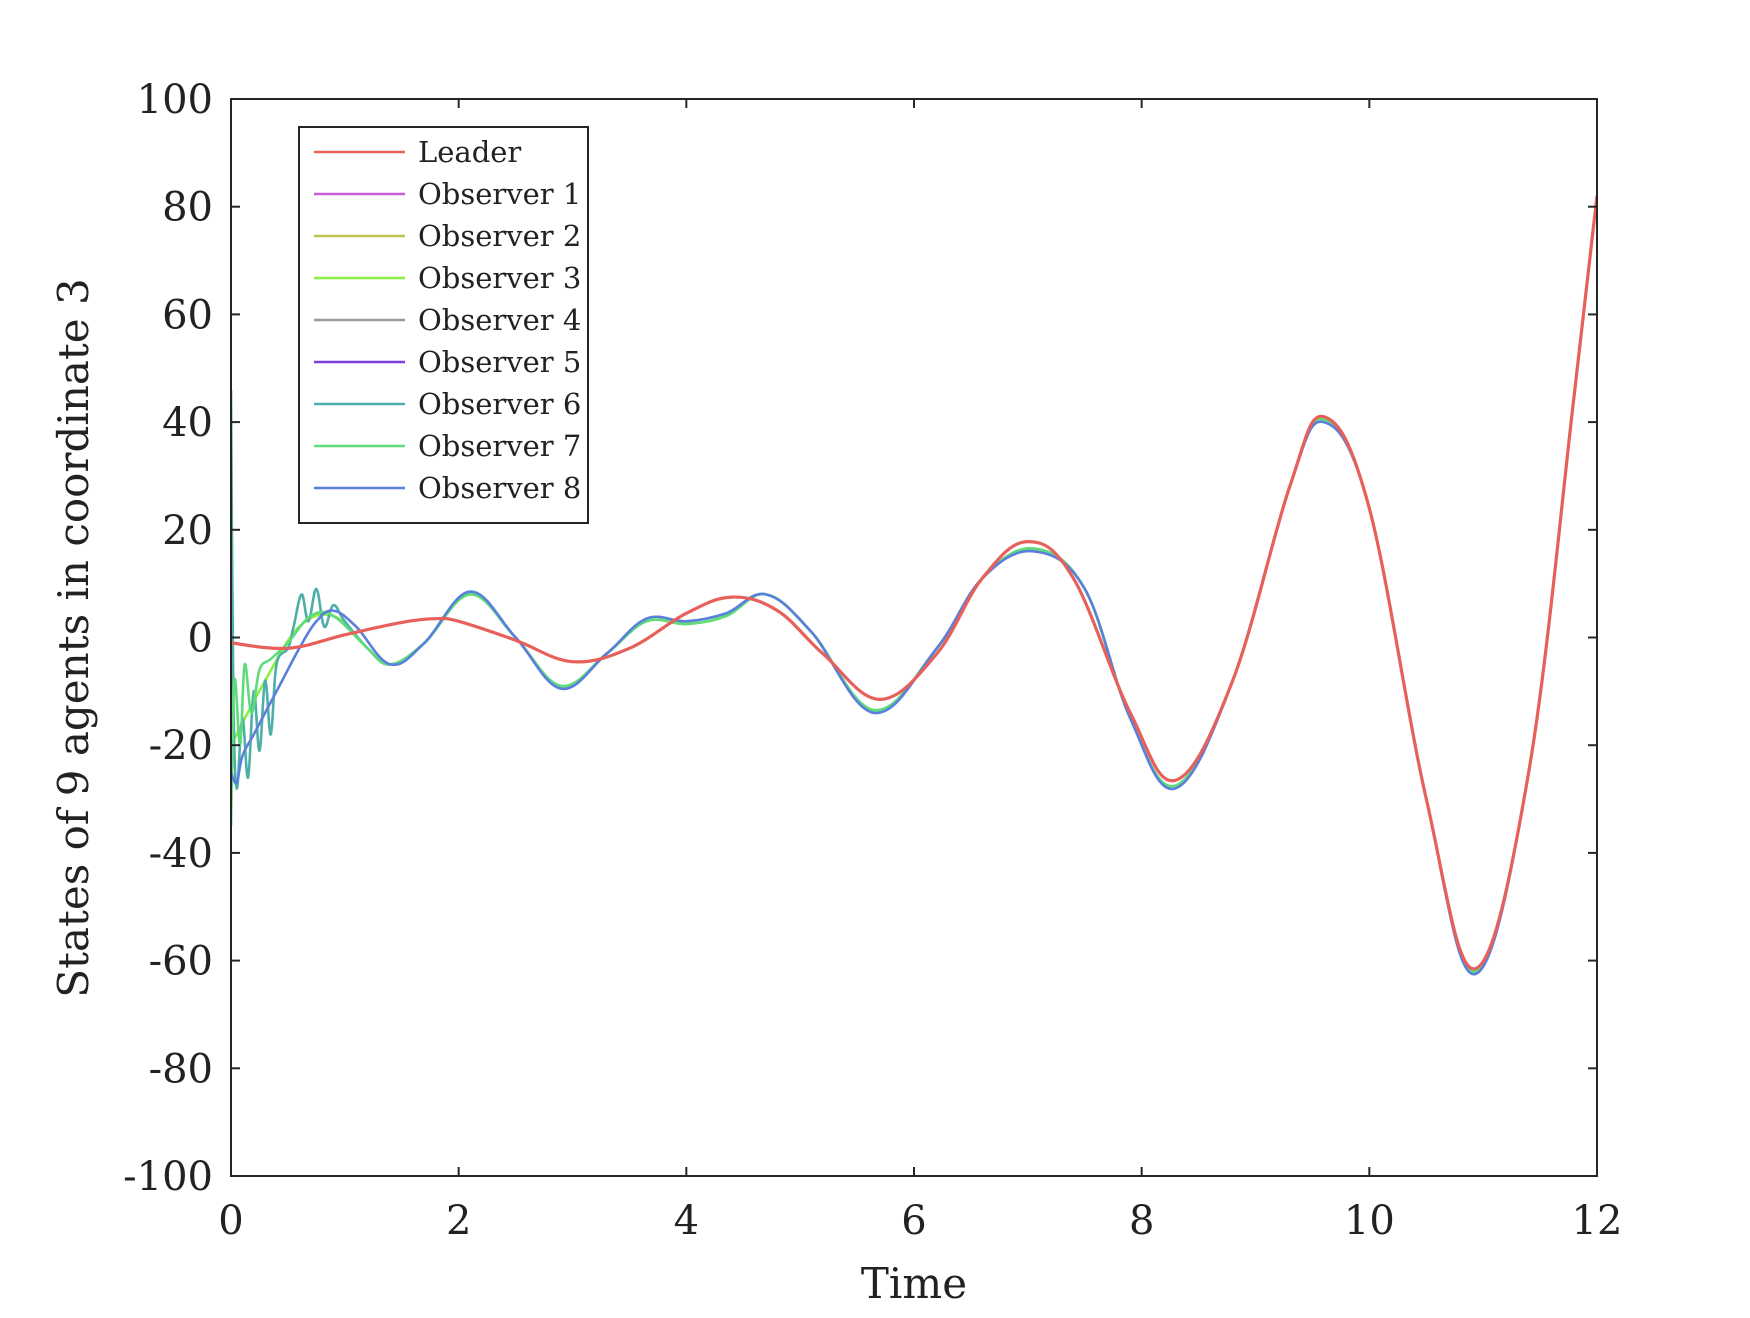 This screenshot has width=1750, height=1318. Describe the element at coordinates (187, 315) in the screenshot. I see `y-tick-label: 60` at that location.